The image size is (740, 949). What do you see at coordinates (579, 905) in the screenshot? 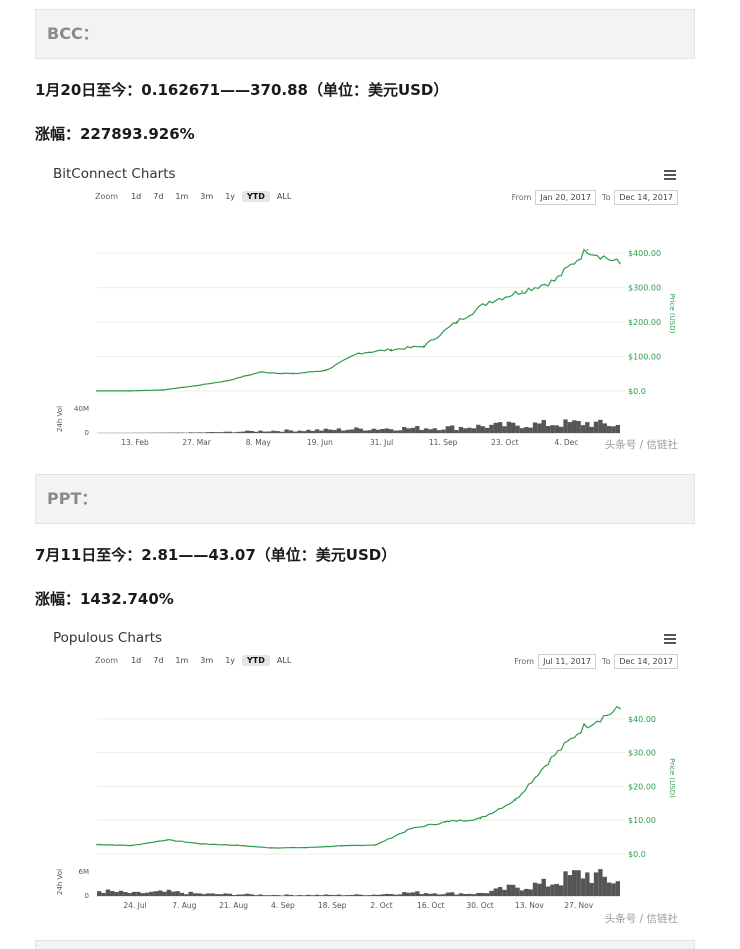
I see `x-tick-label: 27. Nov` at bounding box center [579, 905].